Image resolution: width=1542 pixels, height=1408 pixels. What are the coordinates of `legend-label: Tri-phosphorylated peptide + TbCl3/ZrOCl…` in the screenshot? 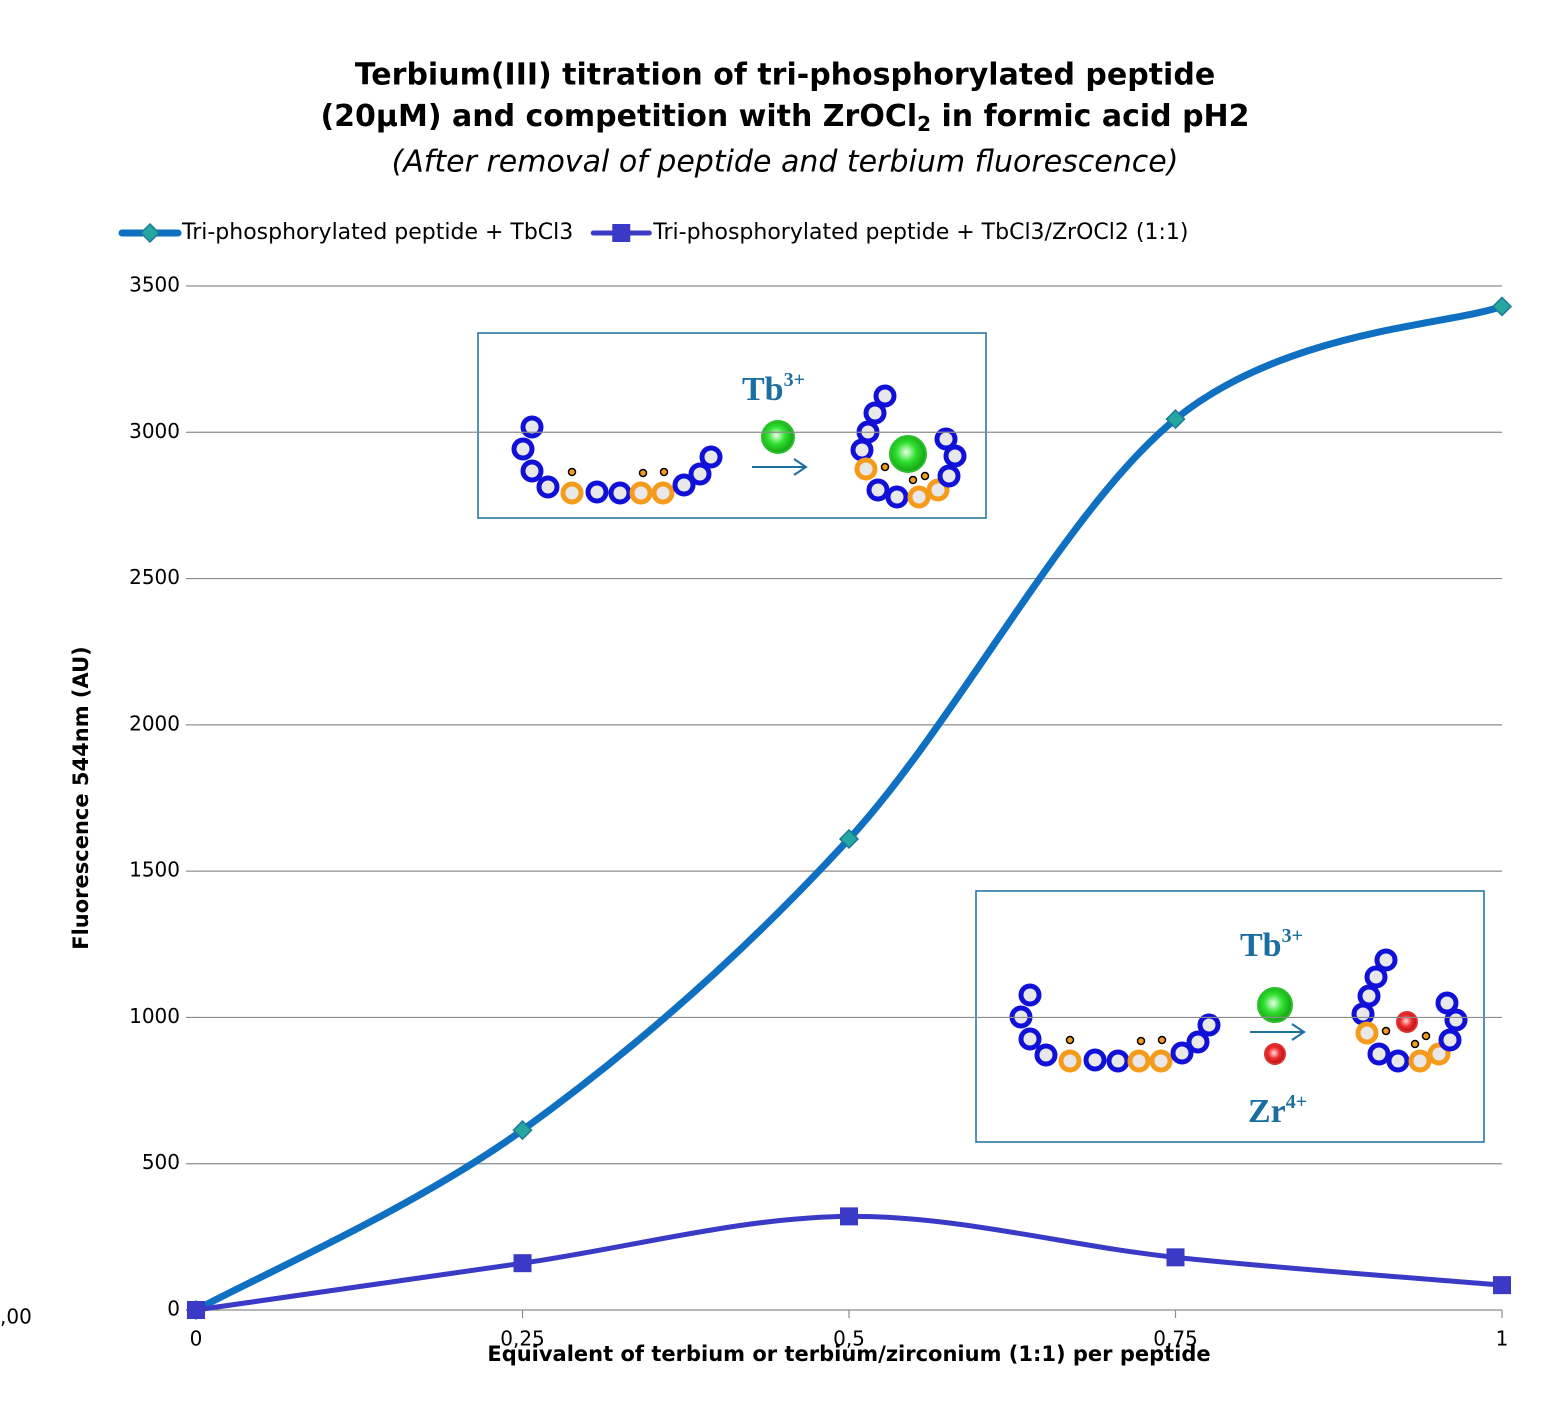 It's located at (920, 232).